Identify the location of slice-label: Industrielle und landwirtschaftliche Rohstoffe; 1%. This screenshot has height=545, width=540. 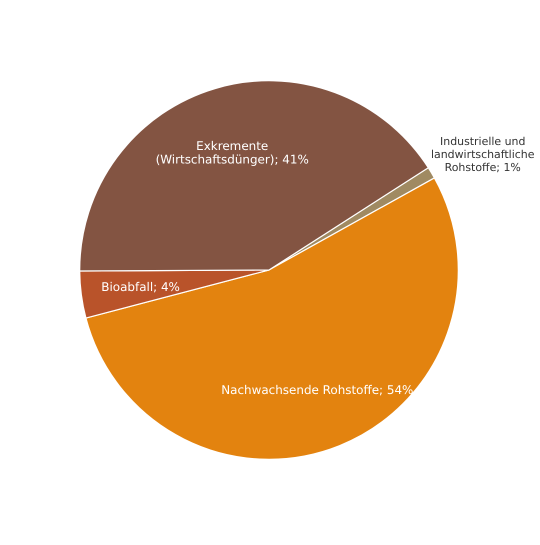
(483, 154).